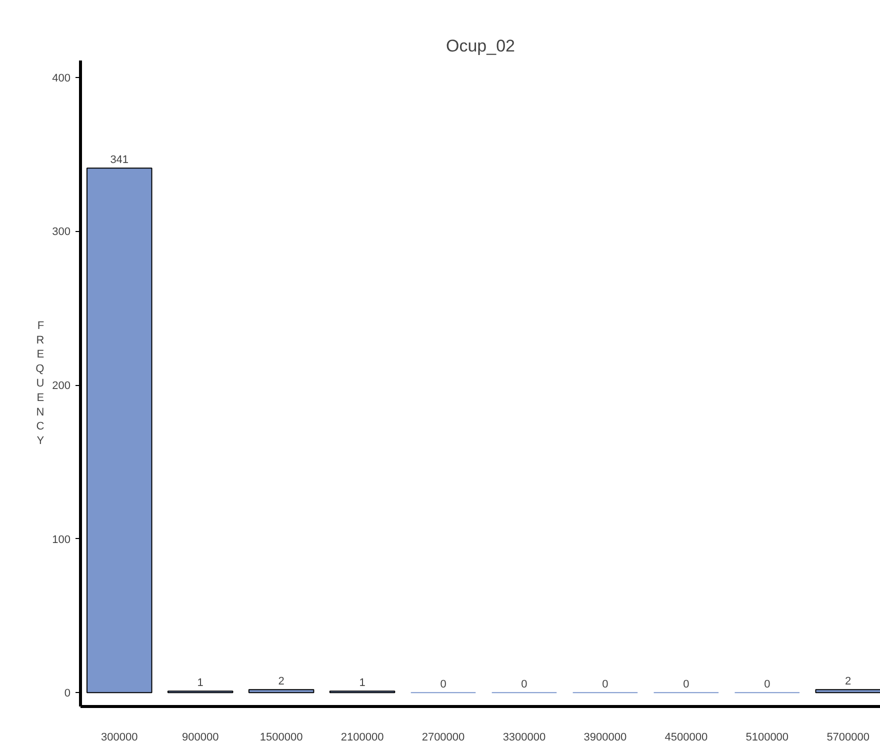 Image resolution: width=880 pixels, height=756 pixels. Describe the element at coordinates (362, 738) in the screenshot. I see `x-tick-label: 2100000` at that location.